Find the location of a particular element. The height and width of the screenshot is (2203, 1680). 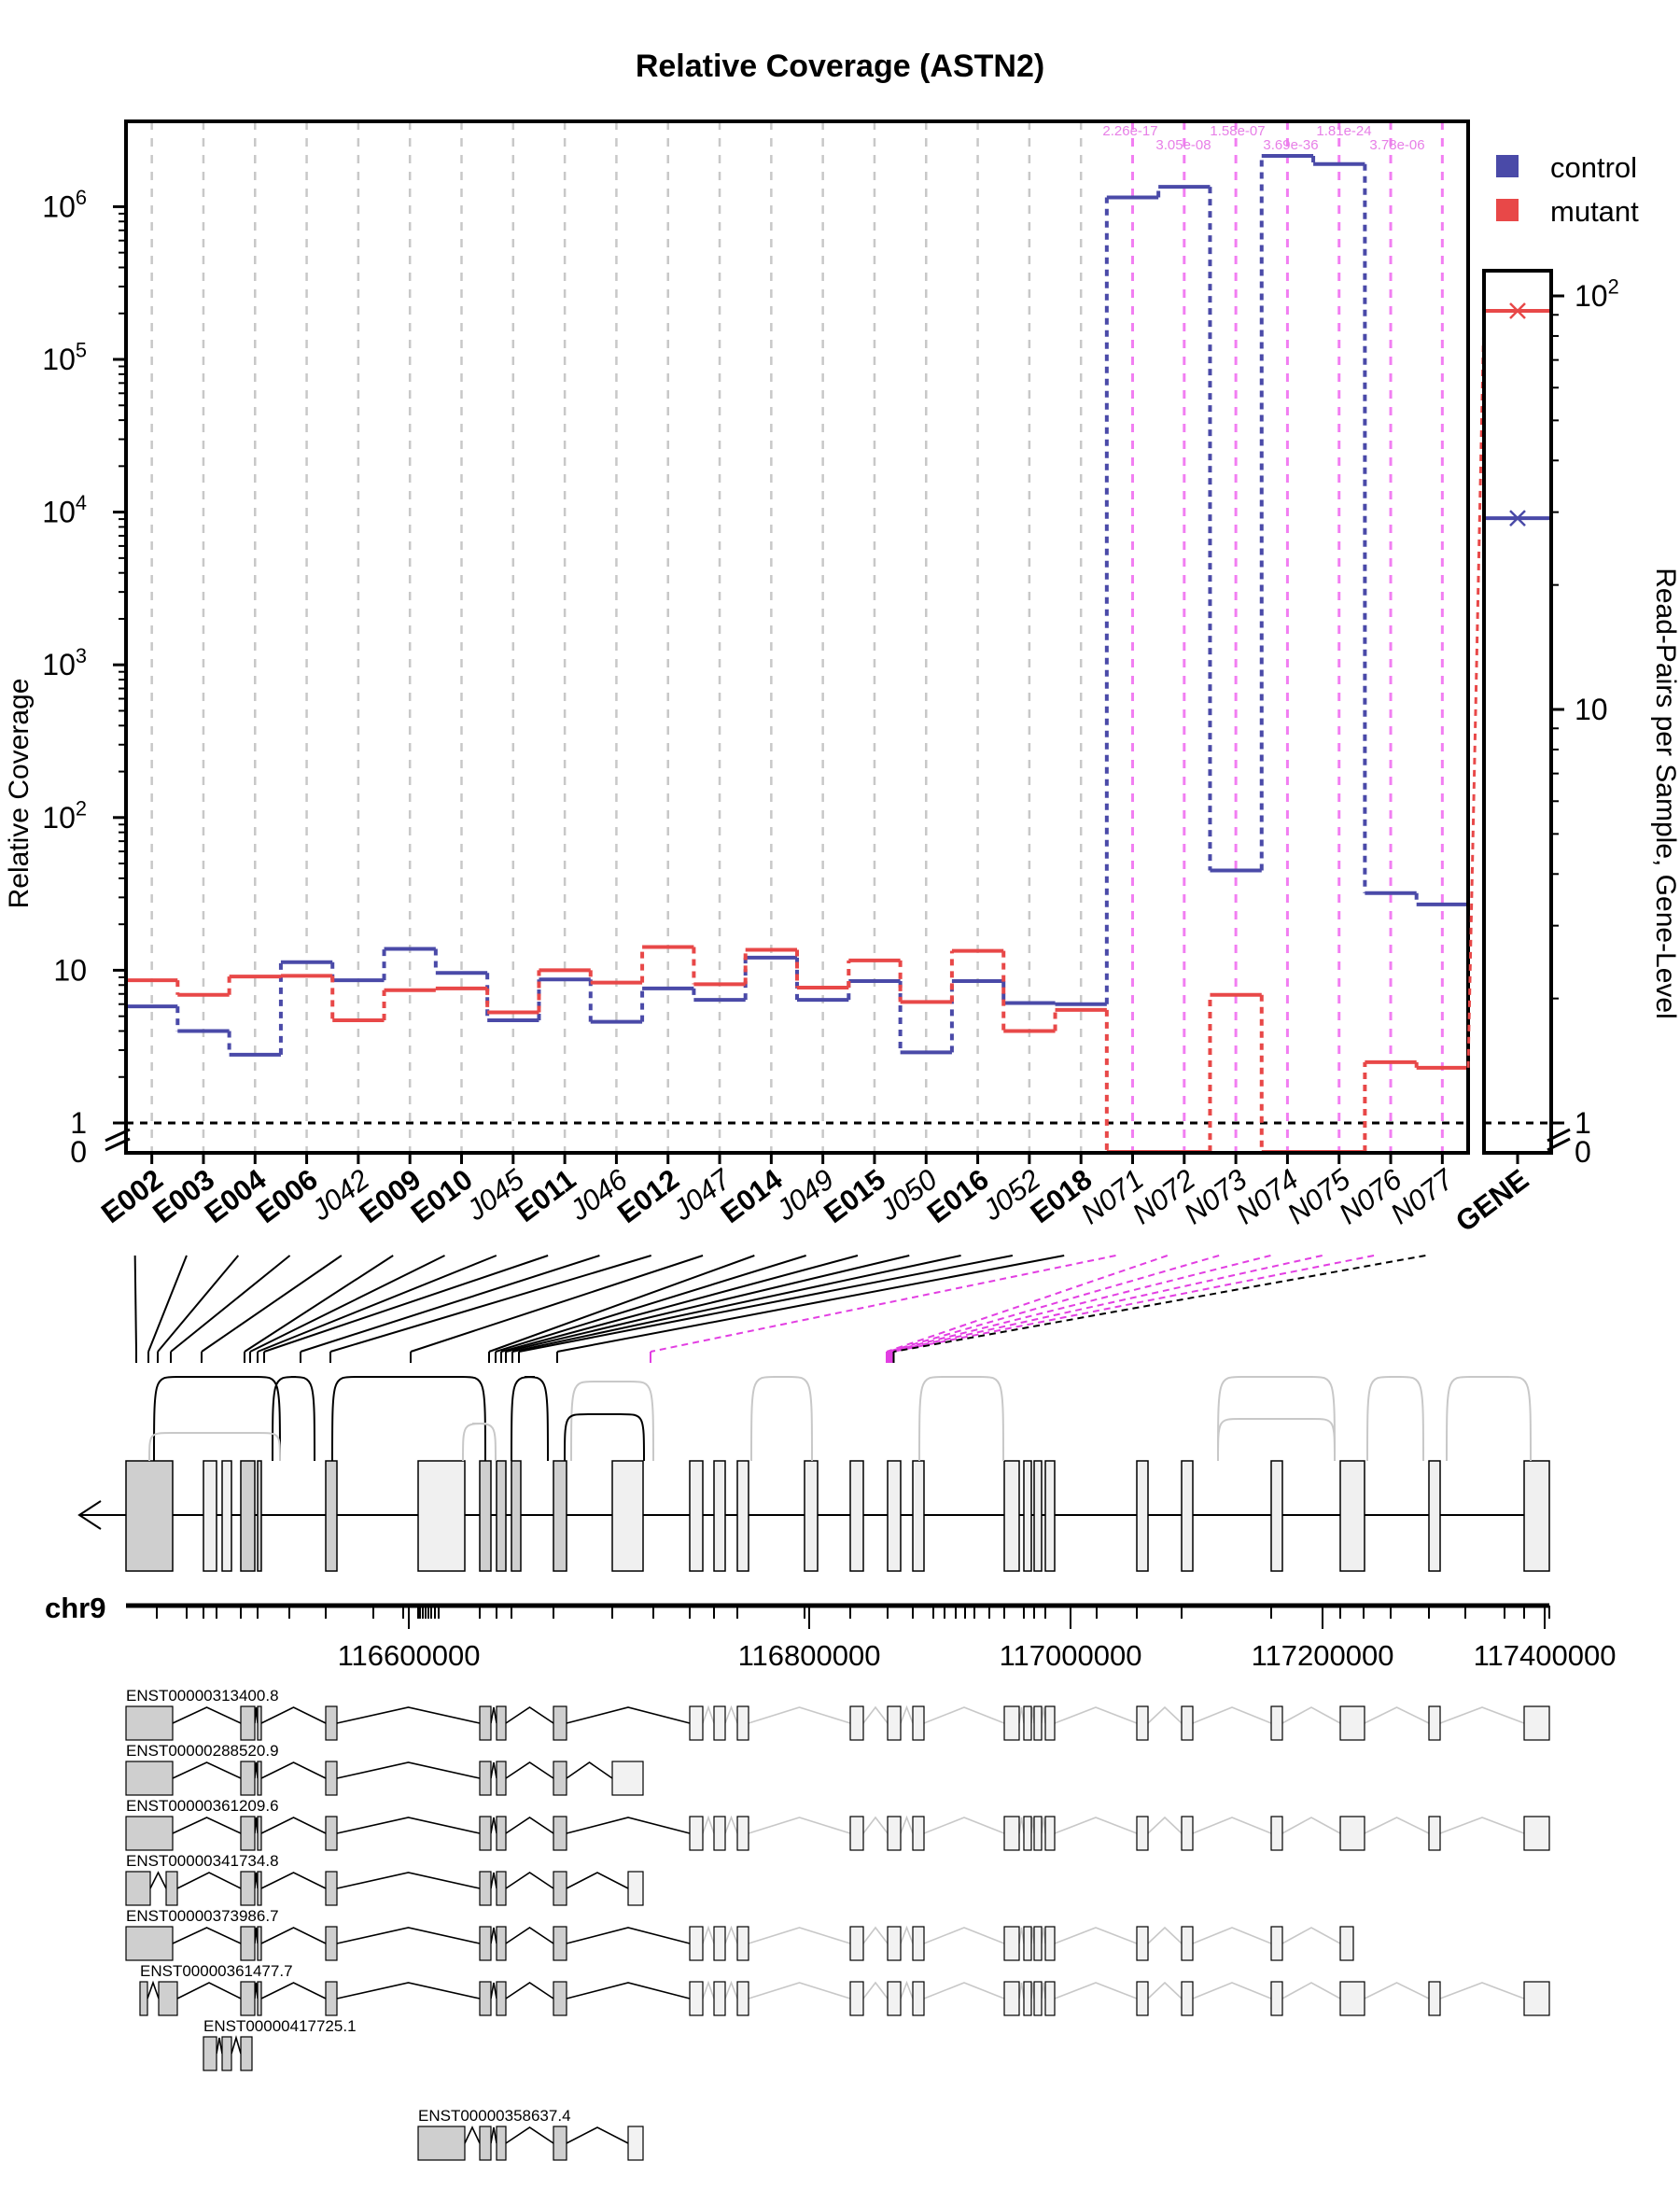

legend-label-mutant: mutant is located at coordinates (1594, 212).